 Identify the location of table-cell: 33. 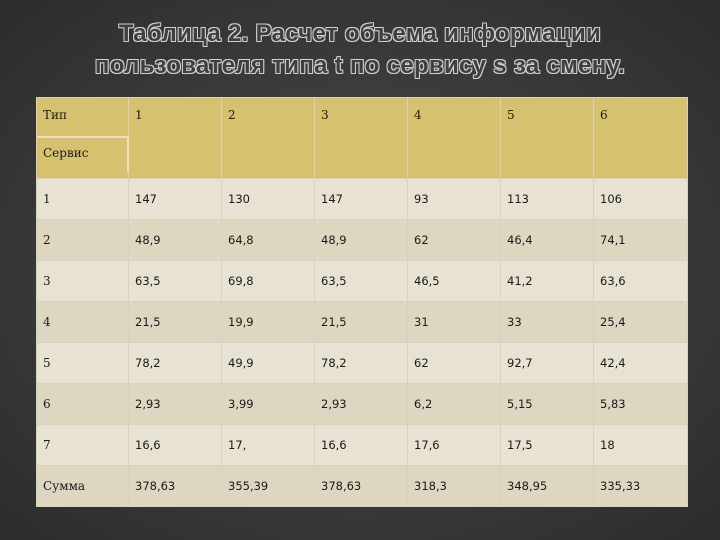
(547, 322).